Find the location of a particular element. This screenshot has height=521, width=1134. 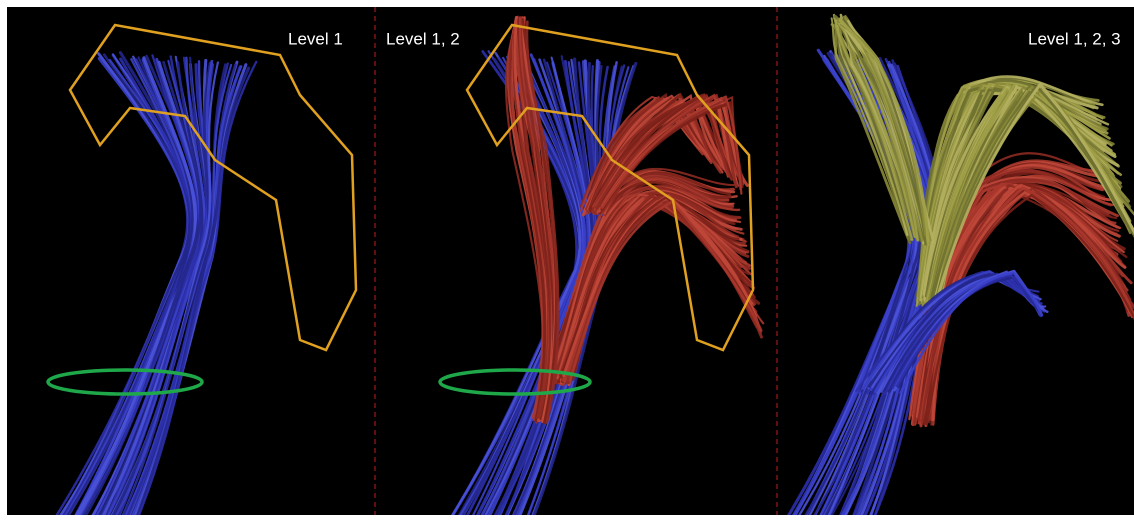

panel-label: Level 1, 2, 3 is located at coordinates (1074, 38).